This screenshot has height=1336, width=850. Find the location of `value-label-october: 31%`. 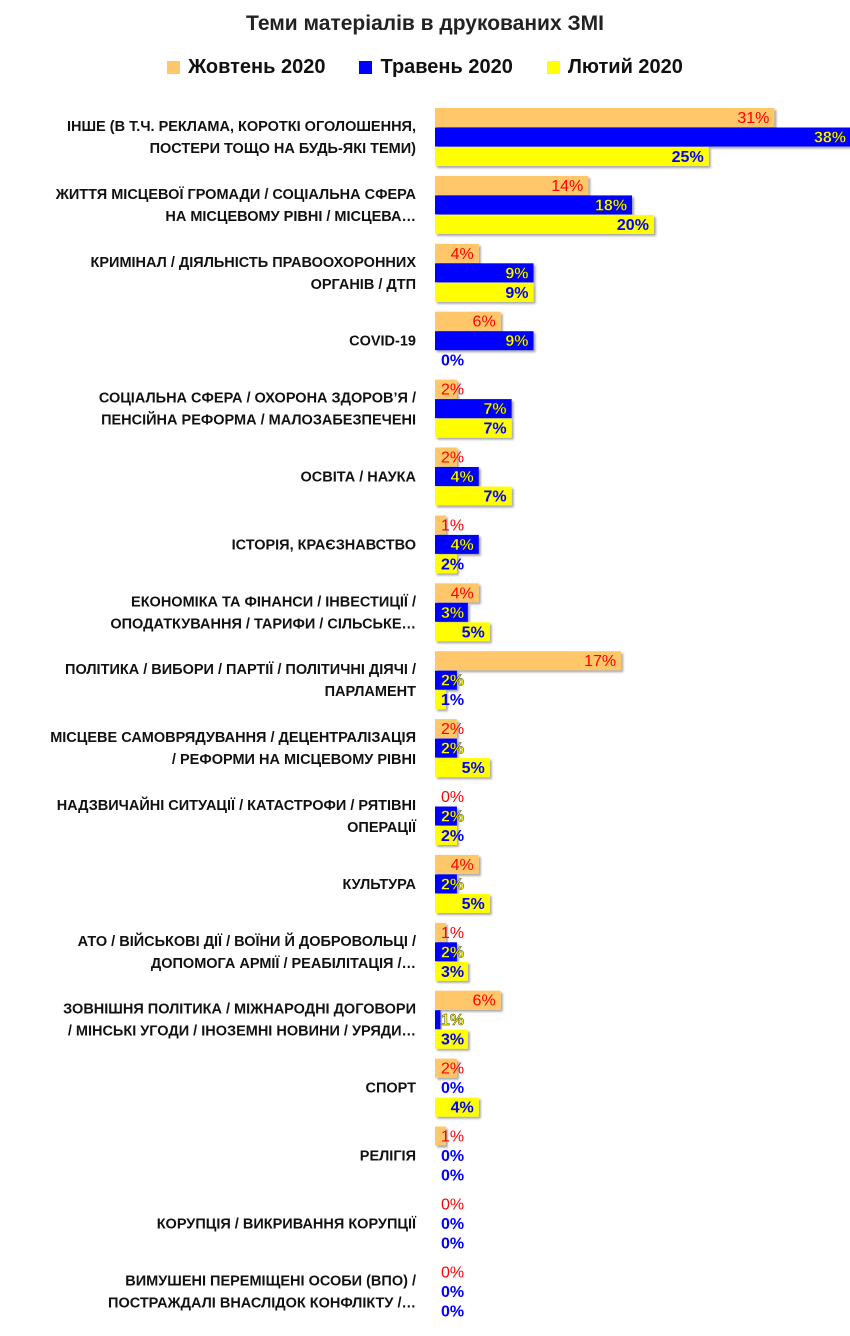

value-label-october: 31% is located at coordinates (753, 118).